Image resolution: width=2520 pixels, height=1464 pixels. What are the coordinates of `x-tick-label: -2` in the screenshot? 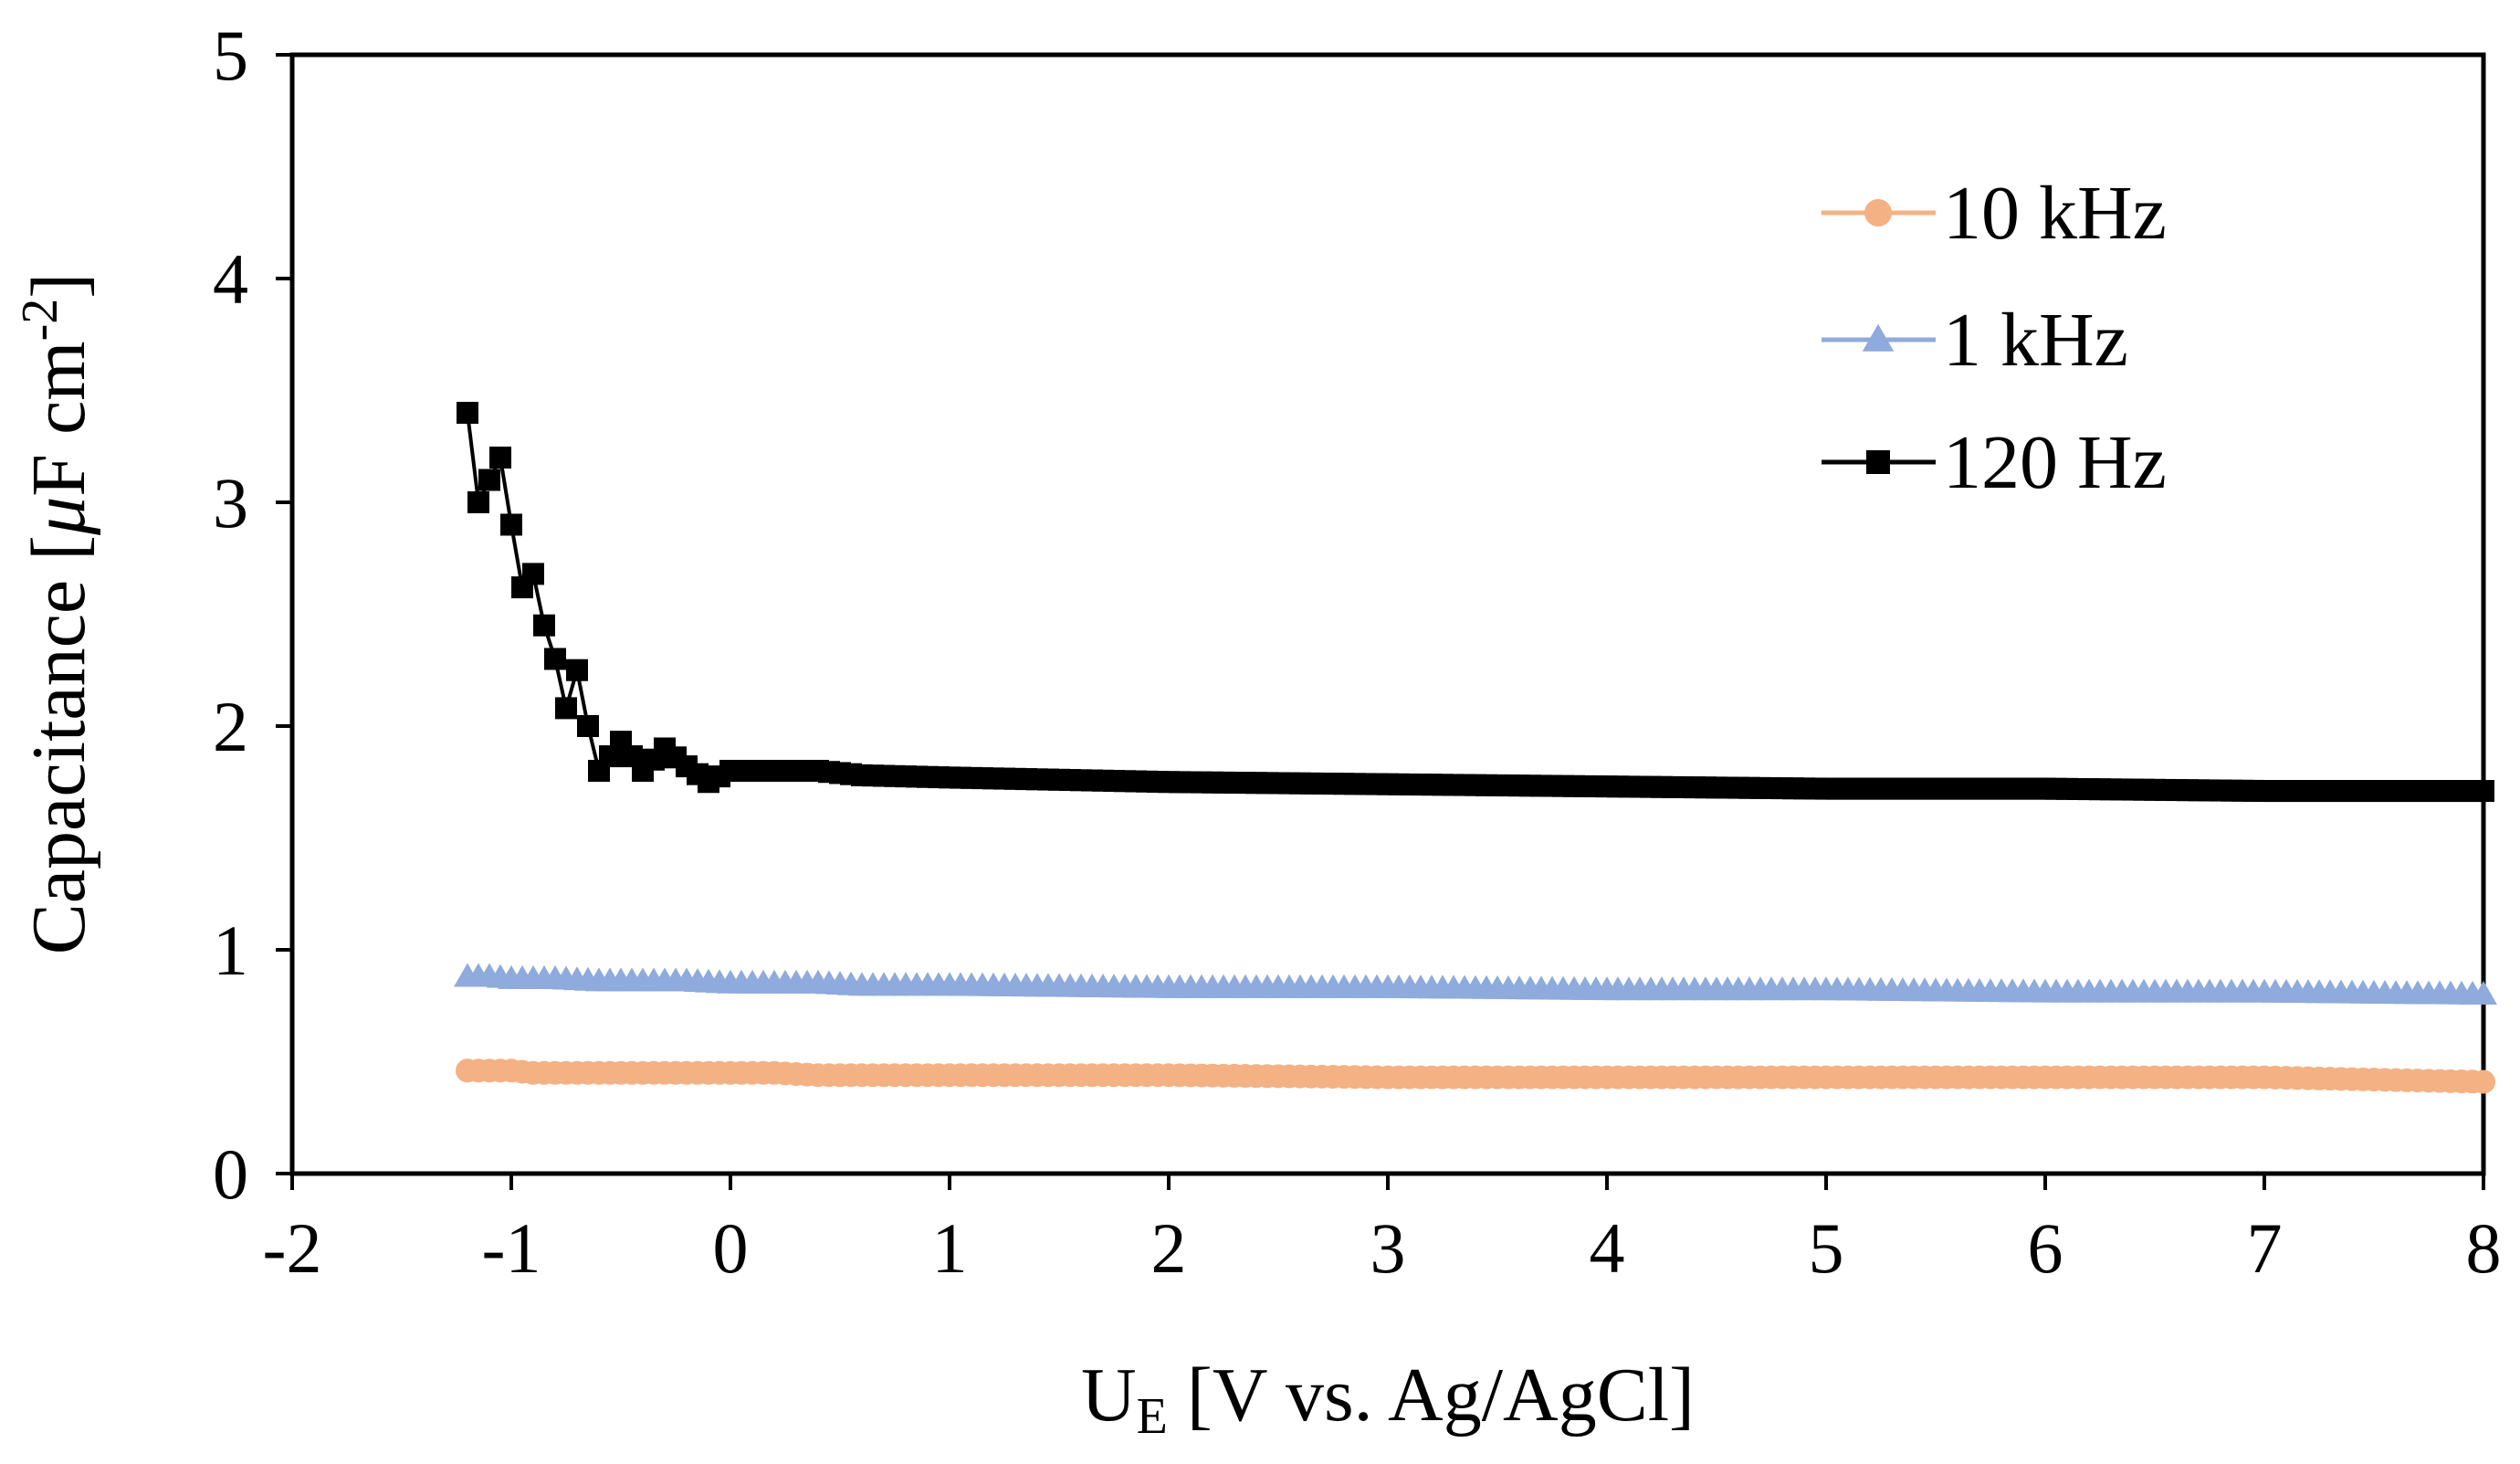 It's located at (292, 1248).